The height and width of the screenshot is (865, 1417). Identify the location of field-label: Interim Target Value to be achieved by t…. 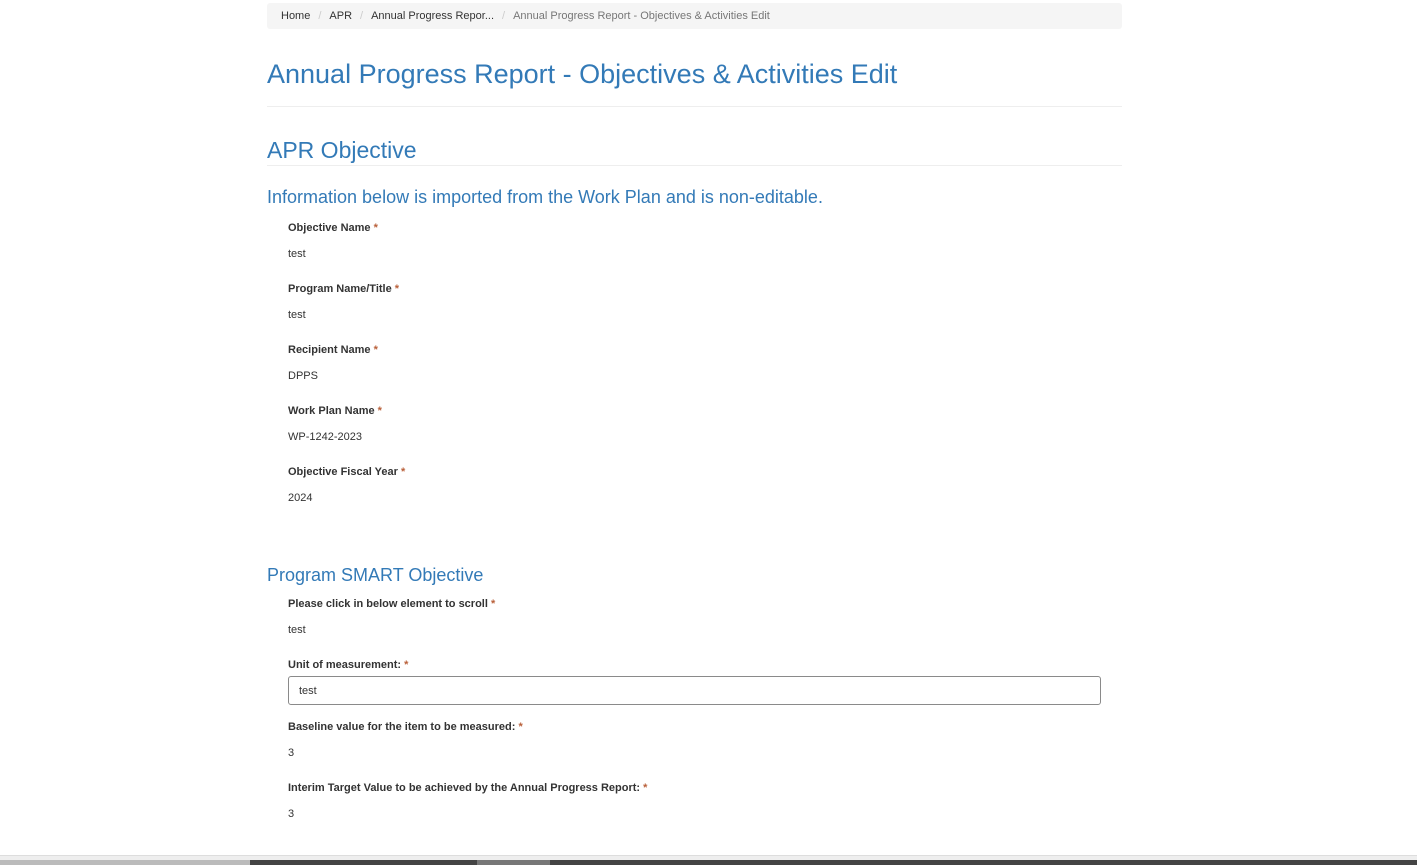
(464, 788).